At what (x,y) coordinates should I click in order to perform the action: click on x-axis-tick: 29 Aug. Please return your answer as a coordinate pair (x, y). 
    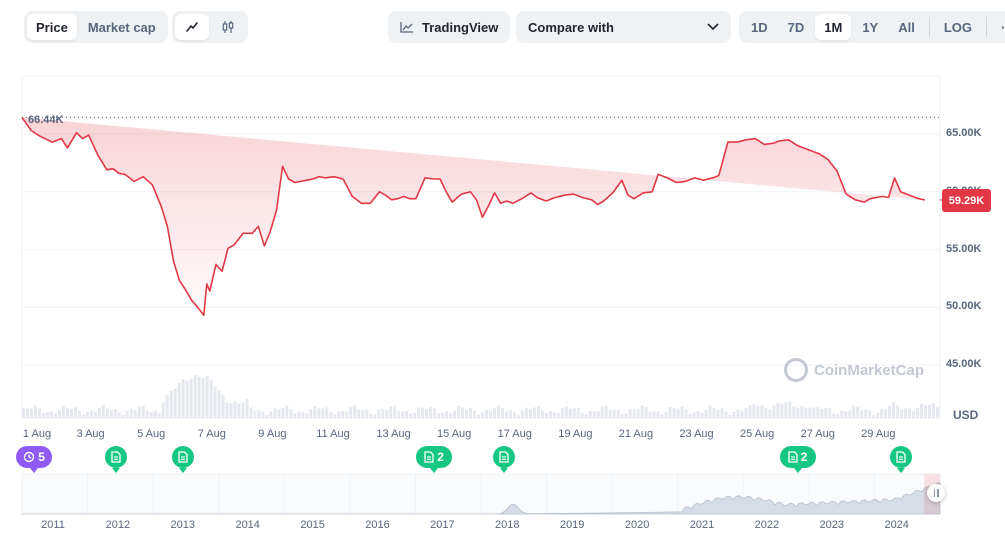
    Looking at the image, I should click on (878, 434).